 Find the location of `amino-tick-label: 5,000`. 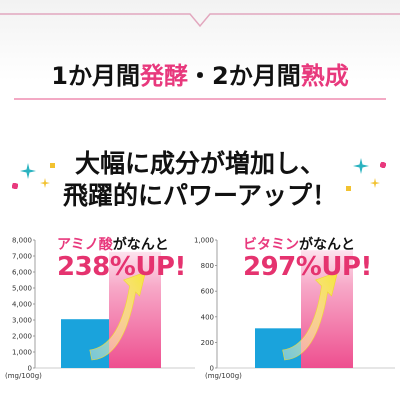

amino-tick-label: 5,000 is located at coordinates (22, 289).